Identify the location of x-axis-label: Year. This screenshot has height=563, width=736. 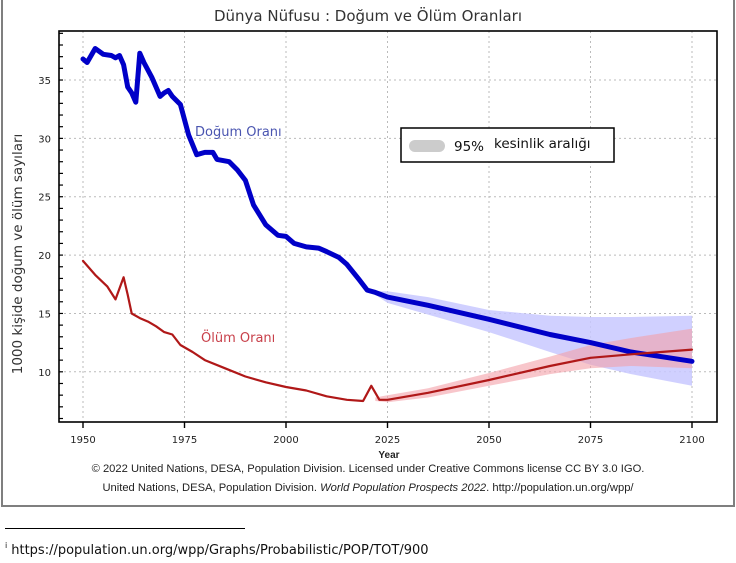
(388, 455).